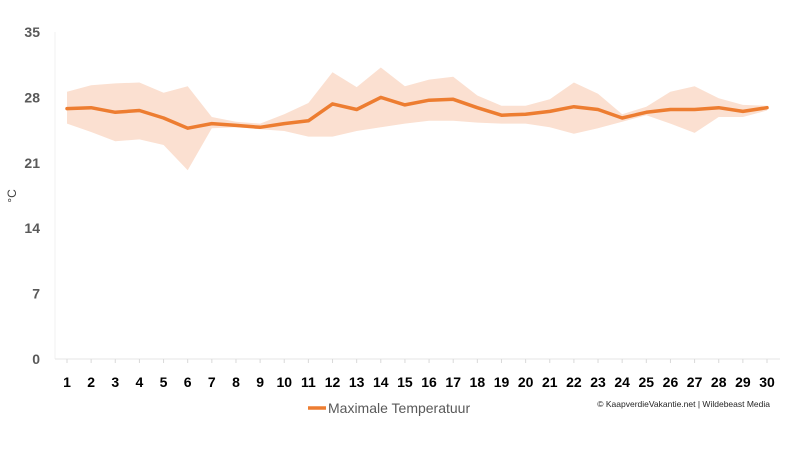 The height and width of the screenshot is (450, 800). What do you see at coordinates (429, 382) in the screenshot?
I see `x-tick-label: 16` at bounding box center [429, 382].